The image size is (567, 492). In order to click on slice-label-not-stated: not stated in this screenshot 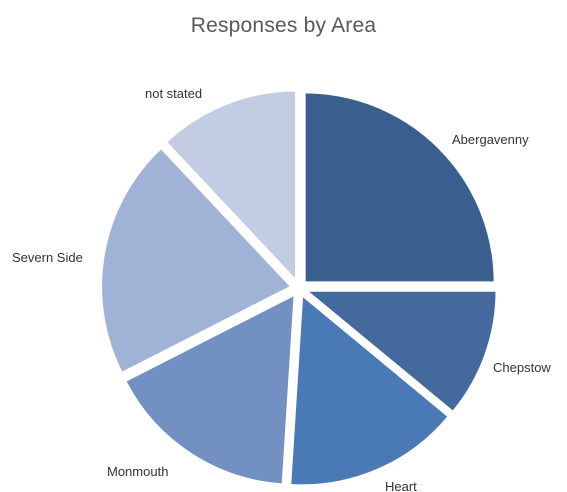, I will do `click(173, 93)`.